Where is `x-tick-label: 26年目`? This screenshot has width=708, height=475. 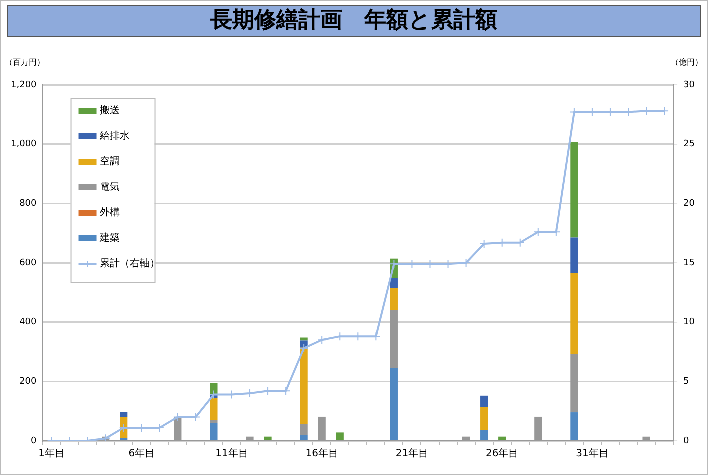
x-tick-label: 26年目 is located at coordinates (502, 454).